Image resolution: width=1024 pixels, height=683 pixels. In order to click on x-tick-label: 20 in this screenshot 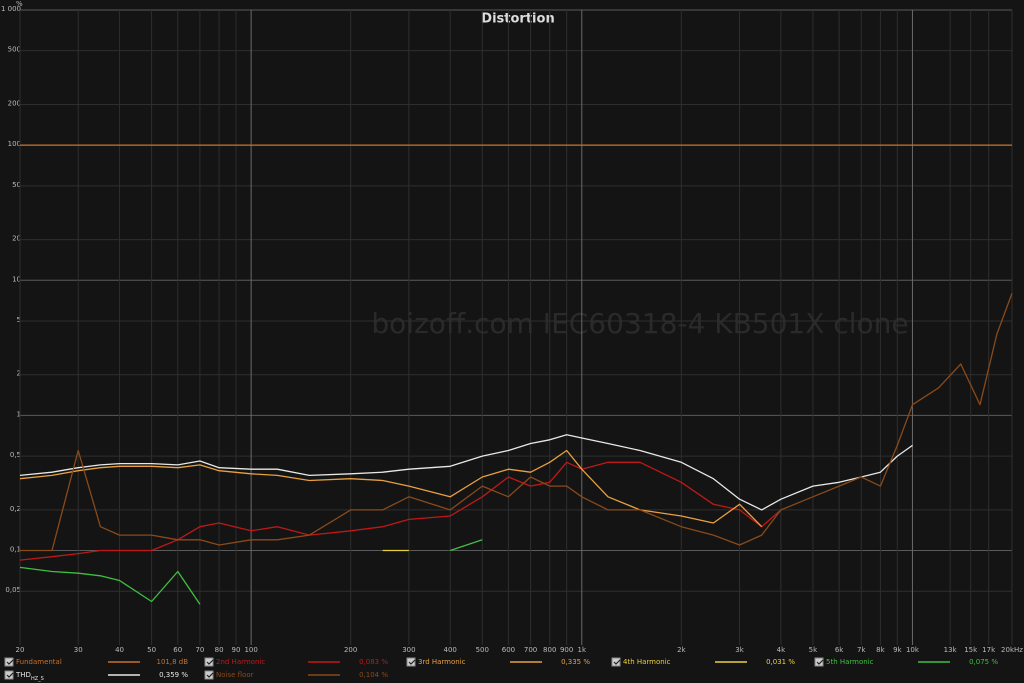, I will do `click(20, 650)`.